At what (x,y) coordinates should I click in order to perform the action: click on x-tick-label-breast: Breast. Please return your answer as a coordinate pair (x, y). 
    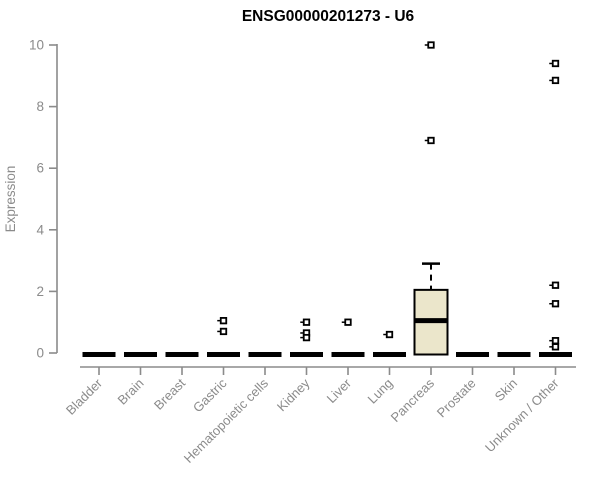
    Looking at the image, I should click on (169, 393).